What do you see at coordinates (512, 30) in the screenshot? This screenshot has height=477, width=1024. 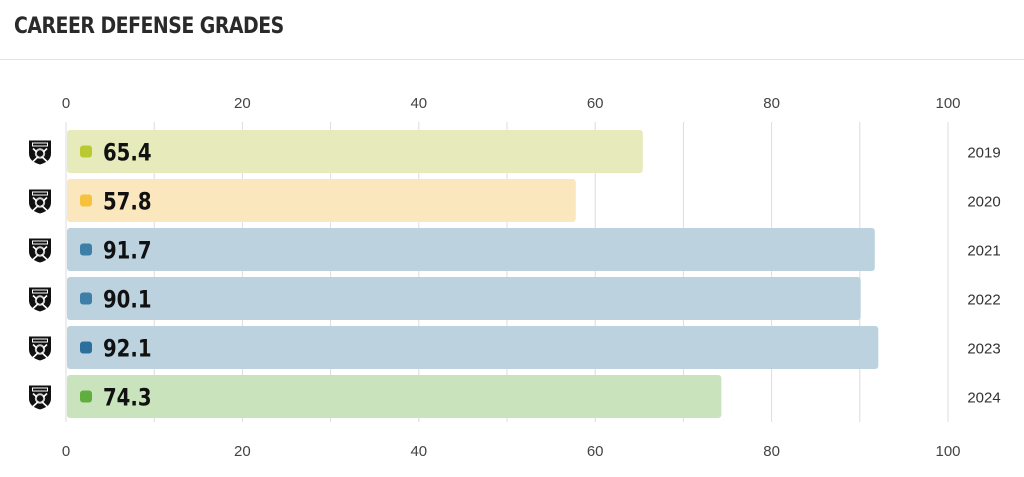 I see `chart-header: CAREER DEFENSE GRADES` at bounding box center [512, 30].